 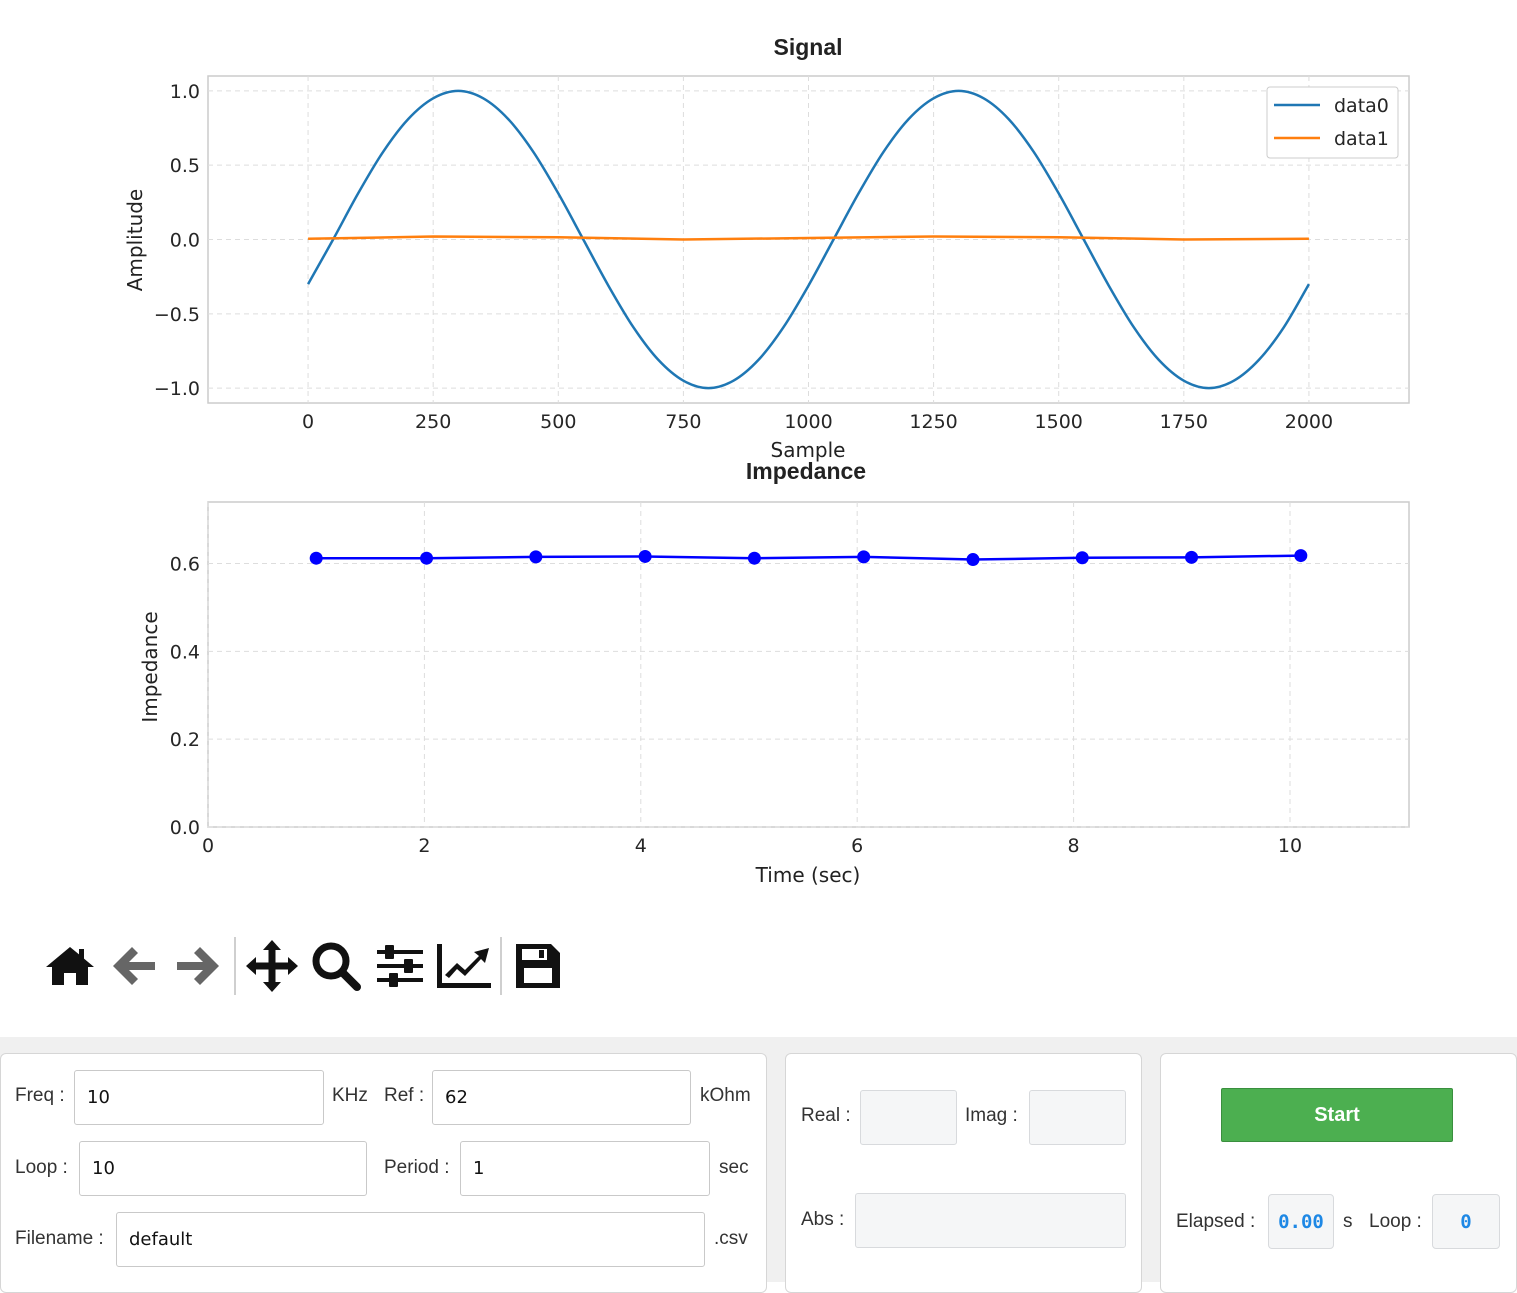 I want to click on freq-input, so click(x=199, y=1097).